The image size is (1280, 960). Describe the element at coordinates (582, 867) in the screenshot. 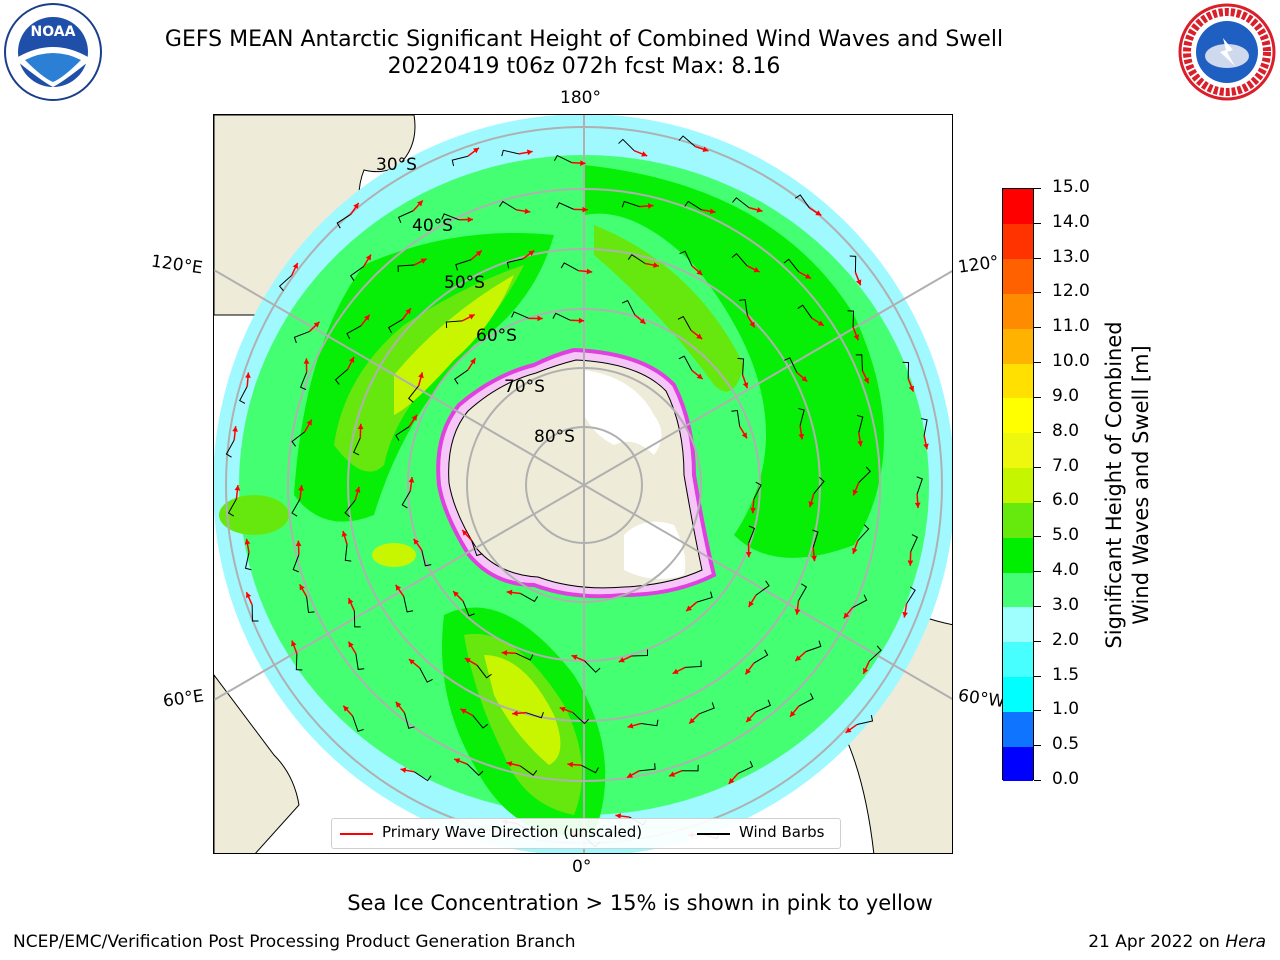

I see `lon-label-0: 0°` at that location.